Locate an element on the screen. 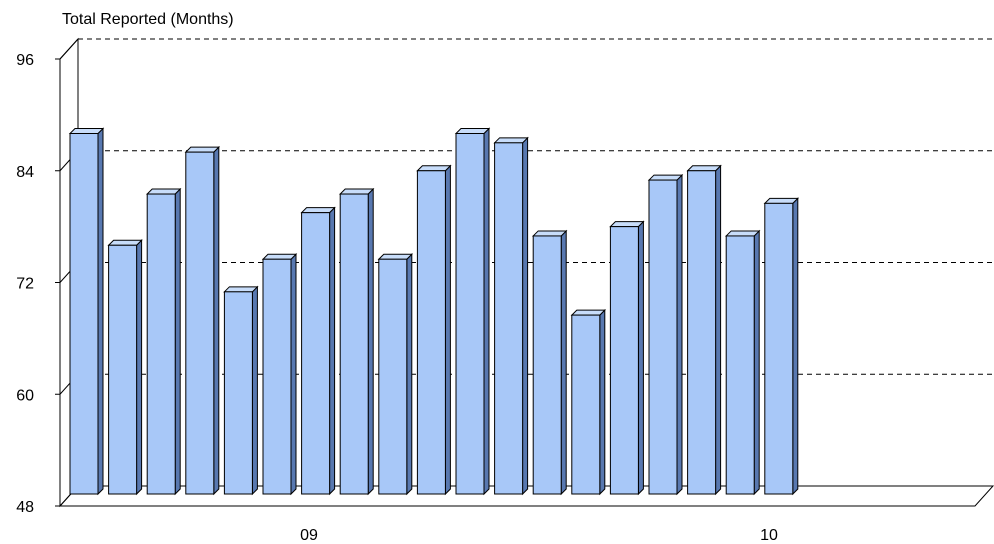 The width and height of the screenshot is (994, 544). y-tick-label: 60 is located at coordinates (25, 395).